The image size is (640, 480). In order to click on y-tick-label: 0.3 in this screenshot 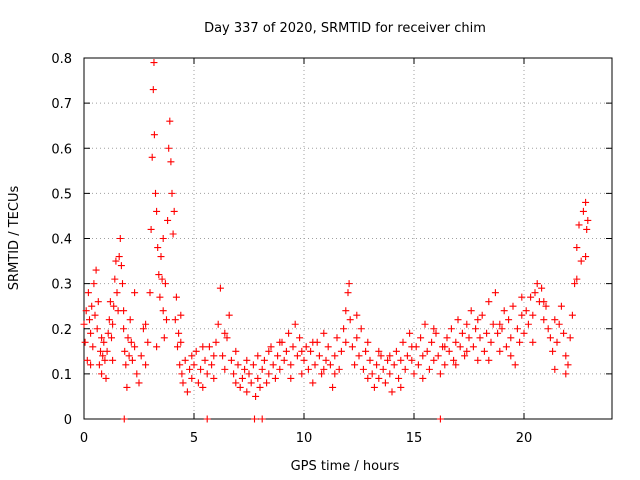, I will do `click(61, 285)`.